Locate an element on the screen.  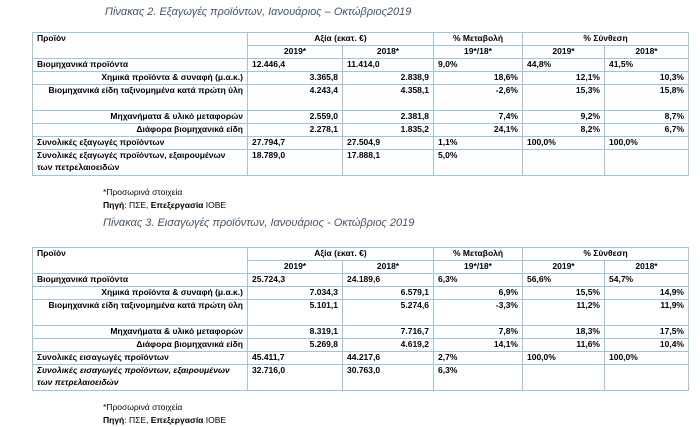
value-2019-cell: 18.789,0 is located at coordinates (295, 162).